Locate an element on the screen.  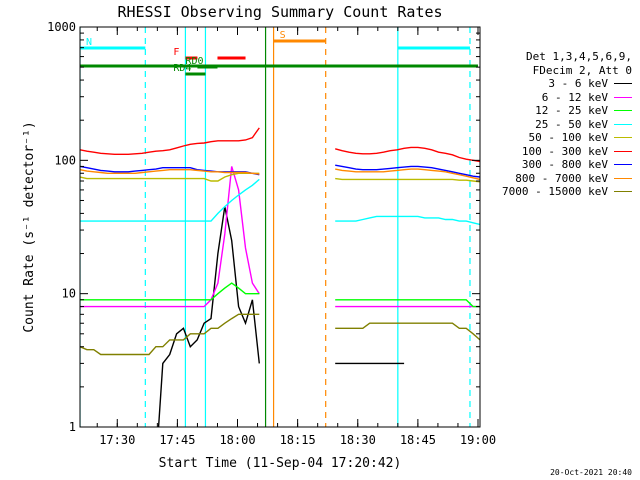
y-axis-label: Count Rate (s⁻¹ detector⁻¹) is located at coordinates (29, 226).